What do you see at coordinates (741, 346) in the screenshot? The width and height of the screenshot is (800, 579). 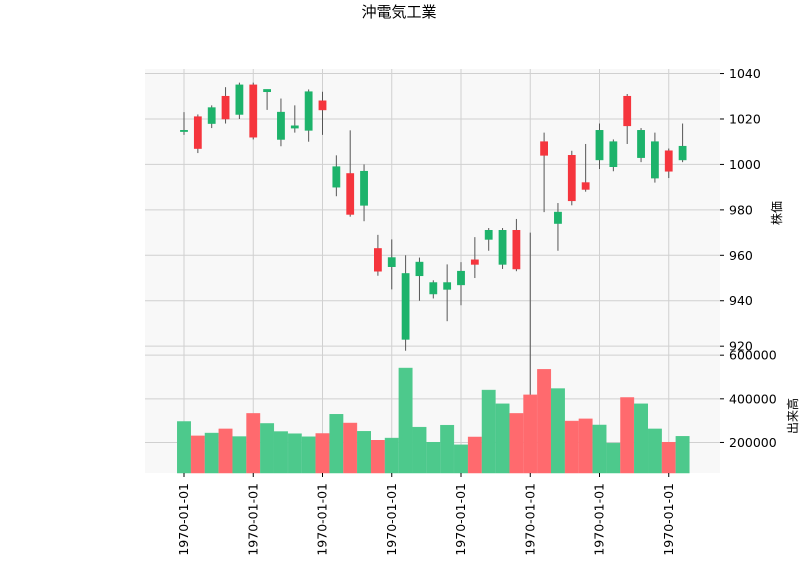 I see `price-tick-label: 920` at bounding box center [741, 346].